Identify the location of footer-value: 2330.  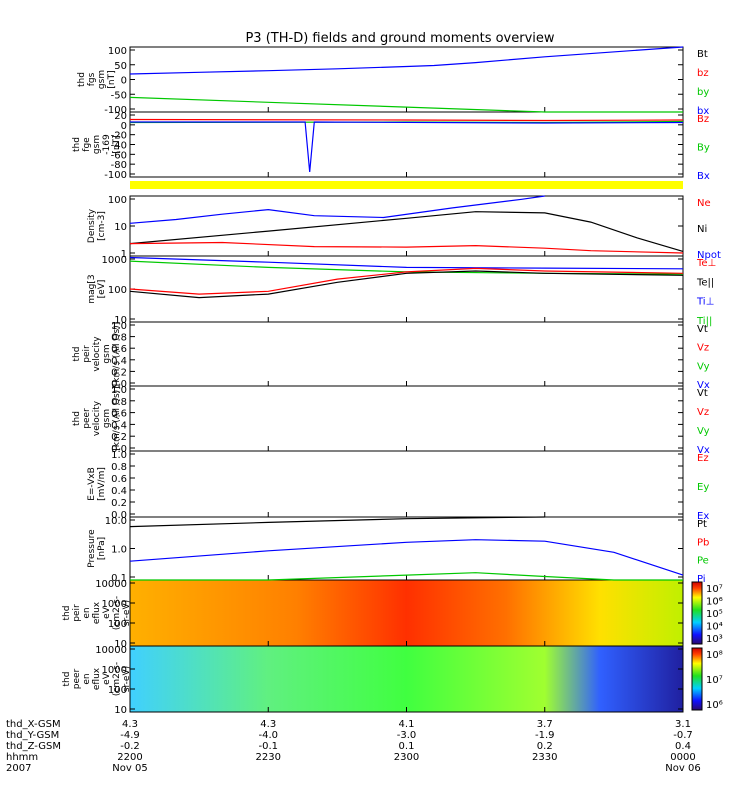
(544, 757).